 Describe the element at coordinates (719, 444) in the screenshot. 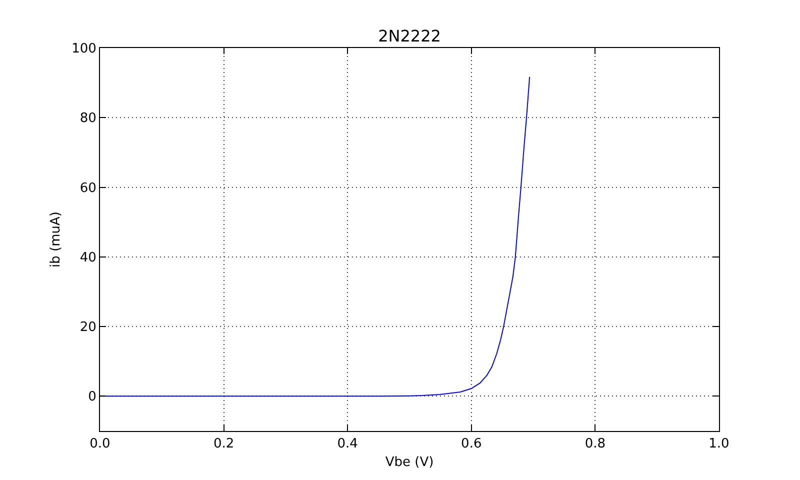

I see `x-tick-label: 1.0` at that location.